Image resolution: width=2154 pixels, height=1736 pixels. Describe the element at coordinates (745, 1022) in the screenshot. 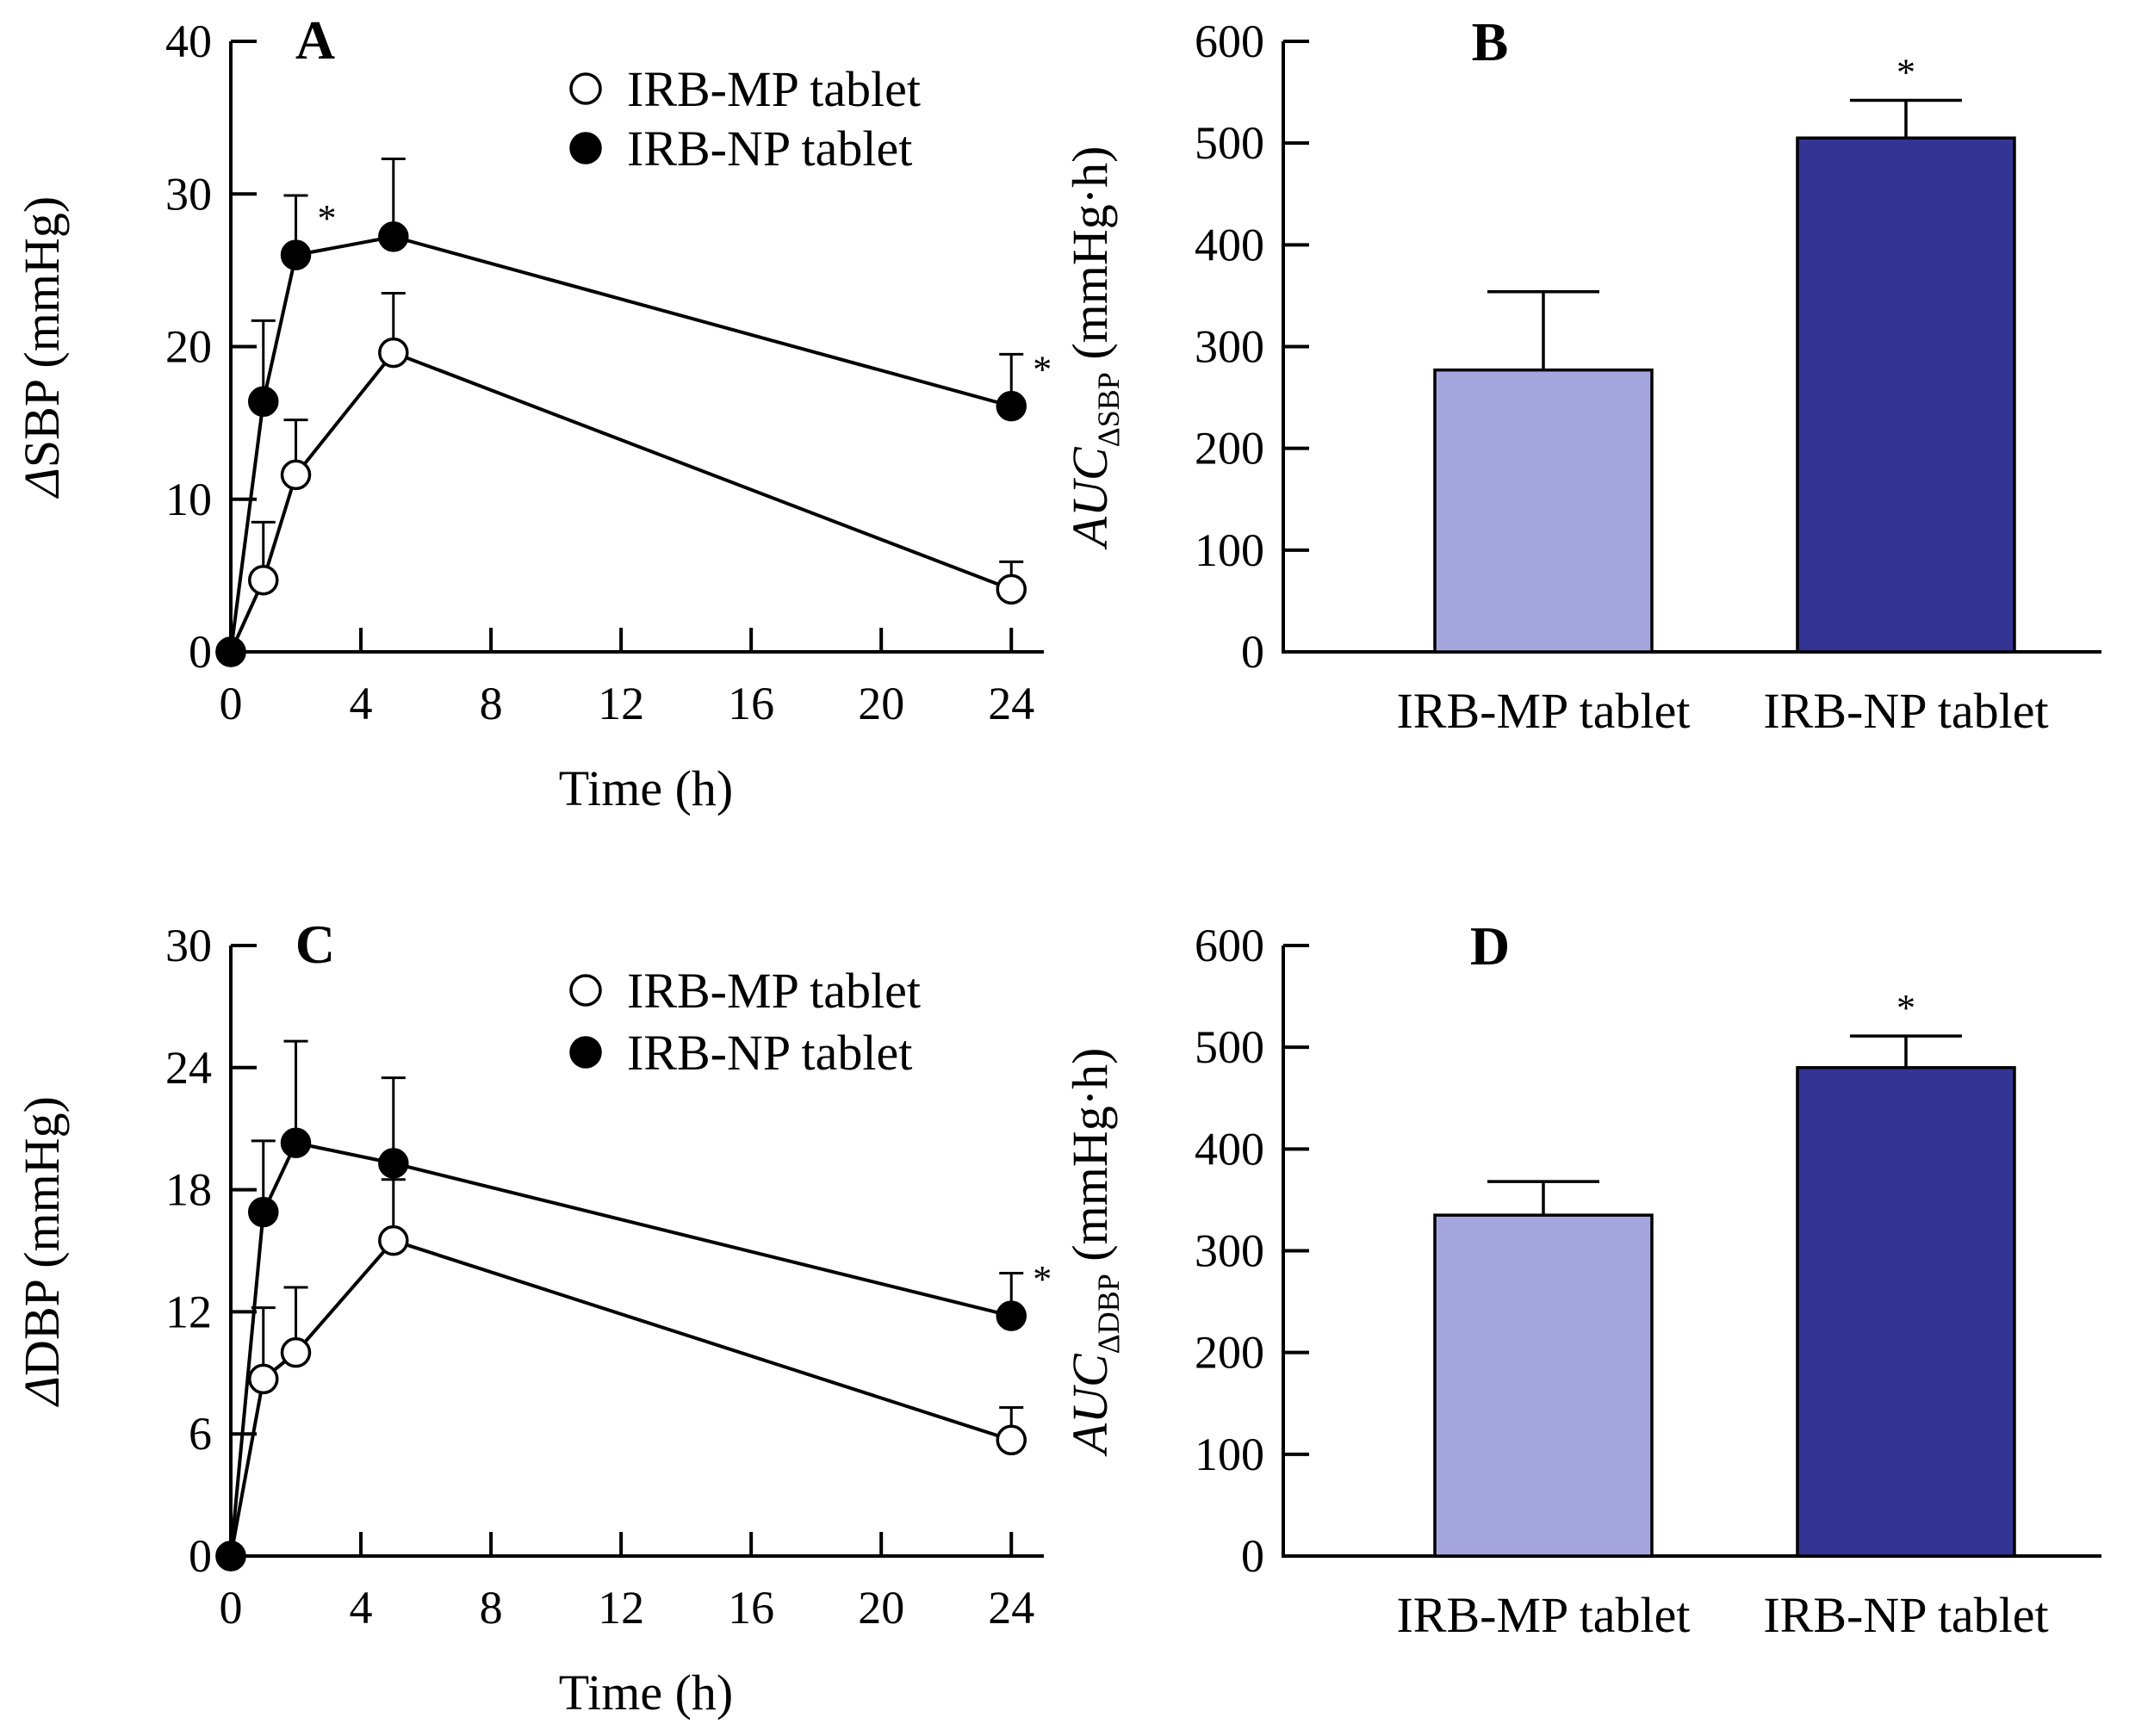

I see `legend: IRB-MP tablet IRB-NP tablet` at that location.